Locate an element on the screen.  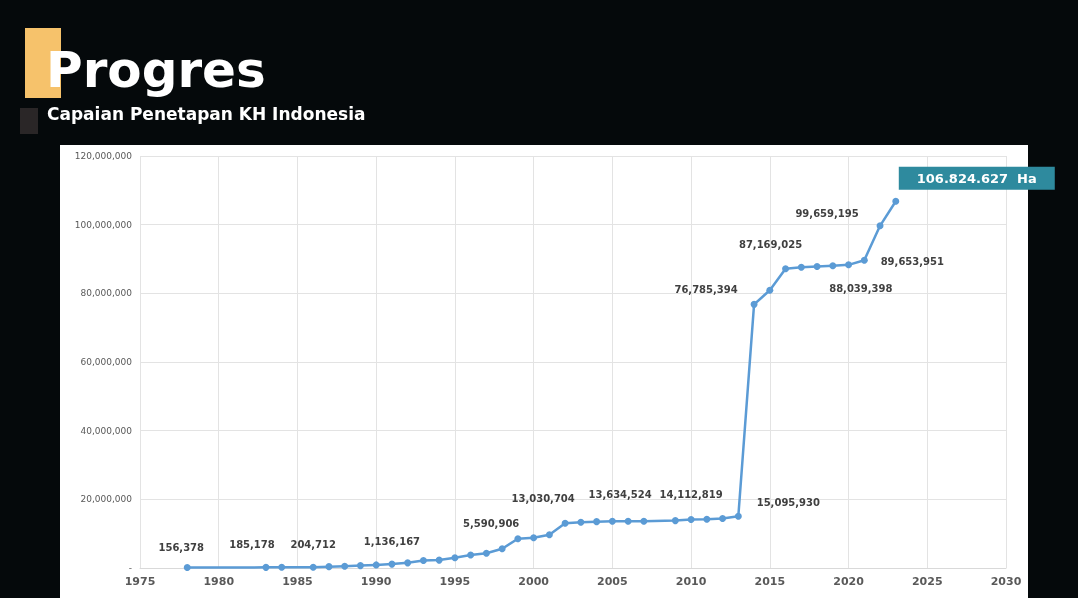
x-tick-label: 1975 is located at coordinates (140, 581).